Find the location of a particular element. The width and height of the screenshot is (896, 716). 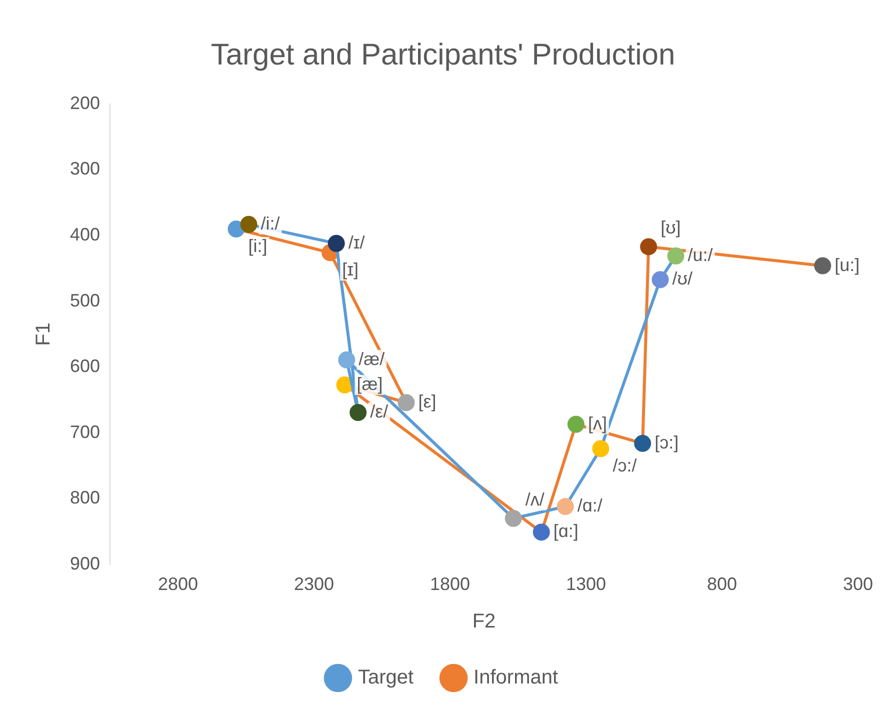

x-tick-label: 300 is located at coordinates (858, 584).